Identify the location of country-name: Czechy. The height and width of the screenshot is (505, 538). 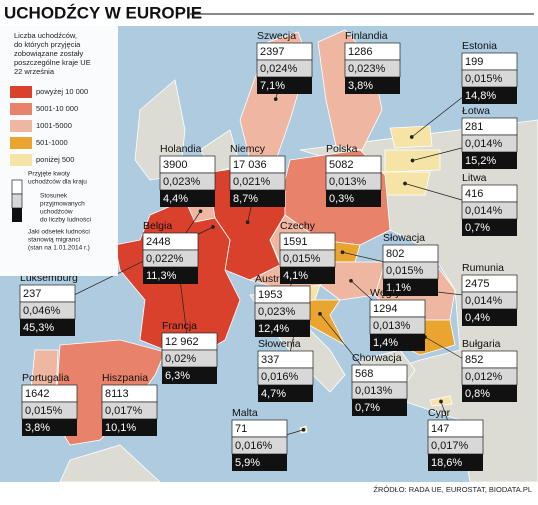
(298, 226).